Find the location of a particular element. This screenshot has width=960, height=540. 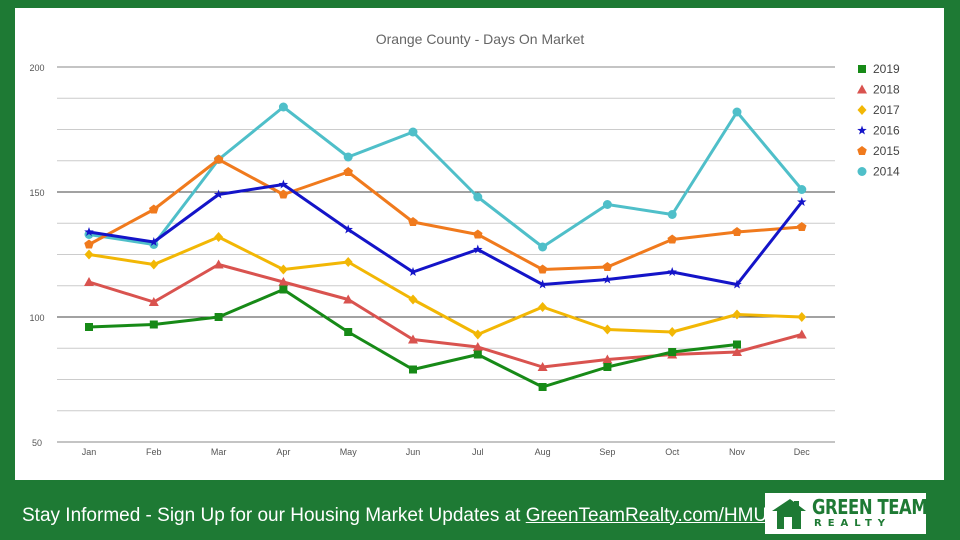

series-line-2018 is located at coordinates (445, 316).